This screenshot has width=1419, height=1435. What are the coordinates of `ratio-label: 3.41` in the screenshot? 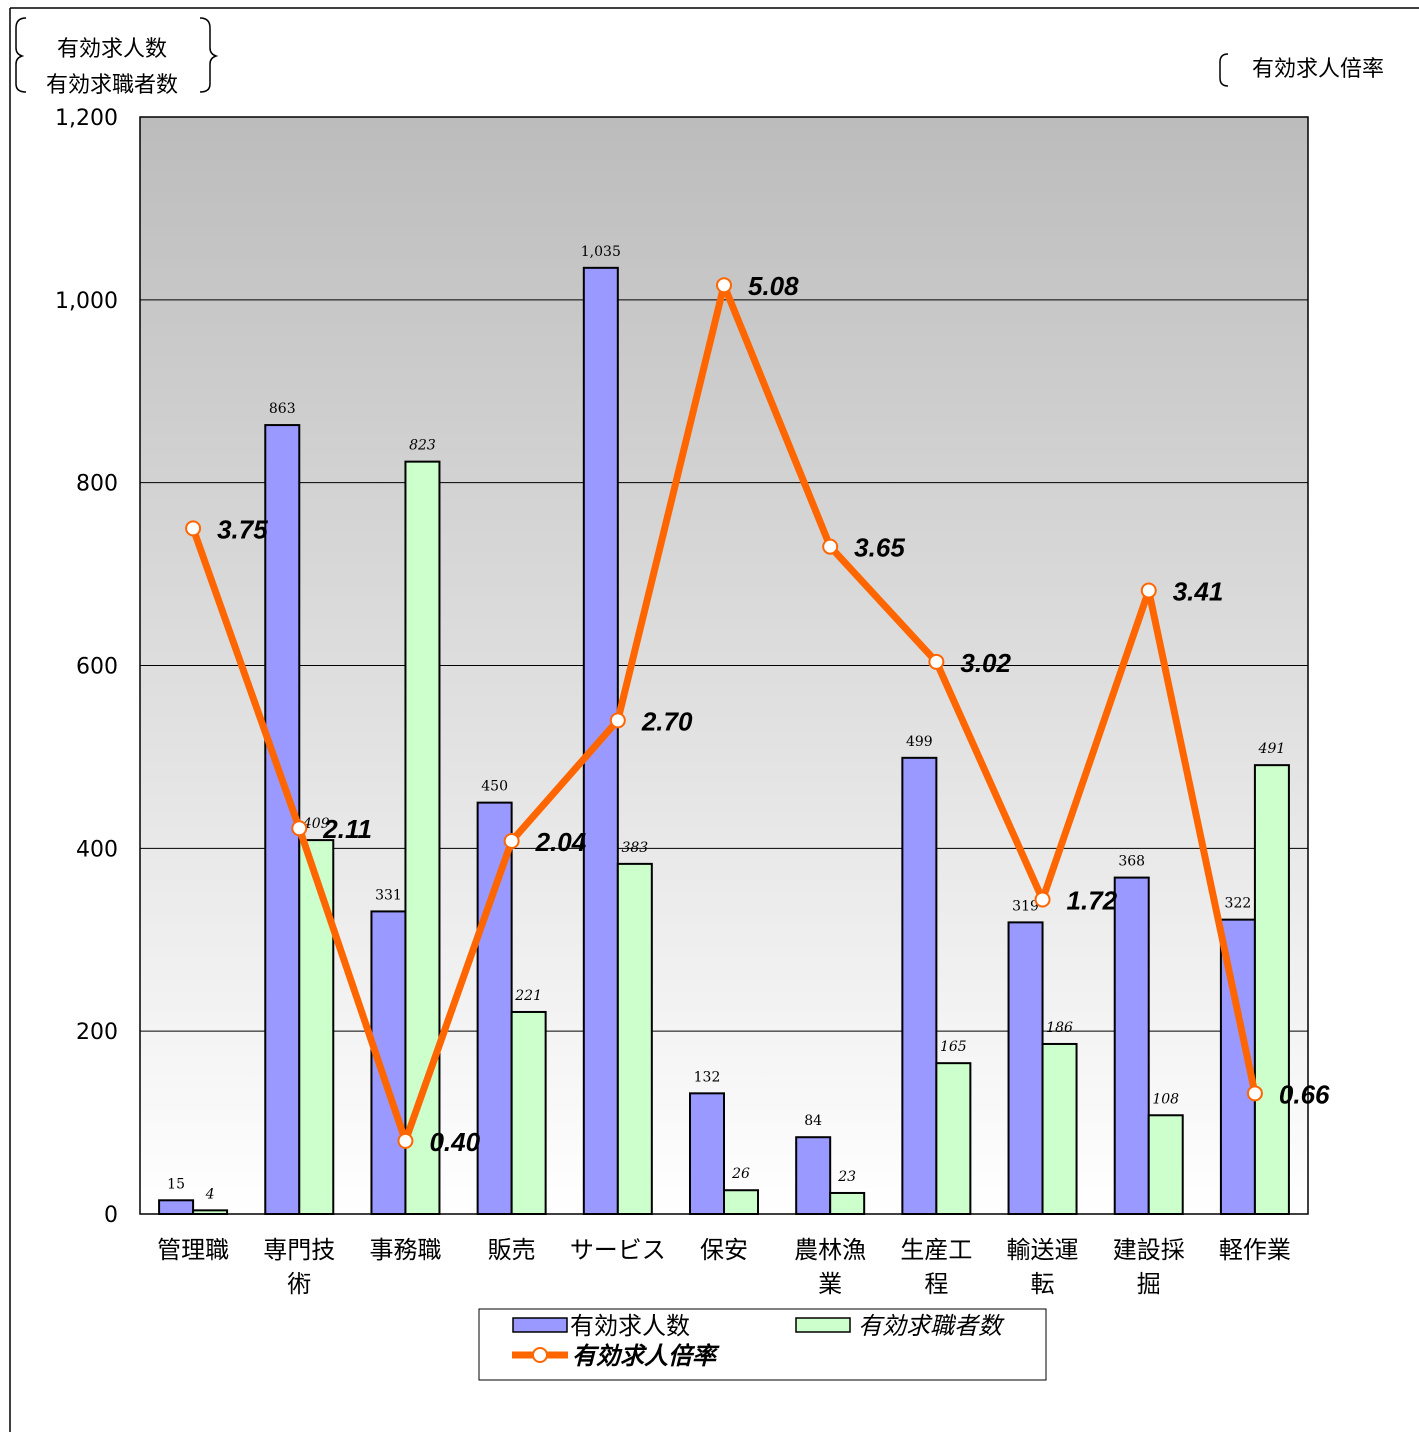 It's located at (1198, 592).